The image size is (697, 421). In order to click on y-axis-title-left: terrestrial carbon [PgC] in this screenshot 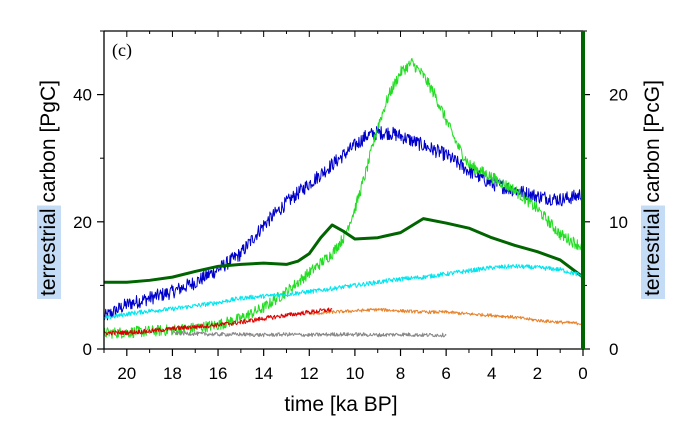, I will do `click(48, 188)`.